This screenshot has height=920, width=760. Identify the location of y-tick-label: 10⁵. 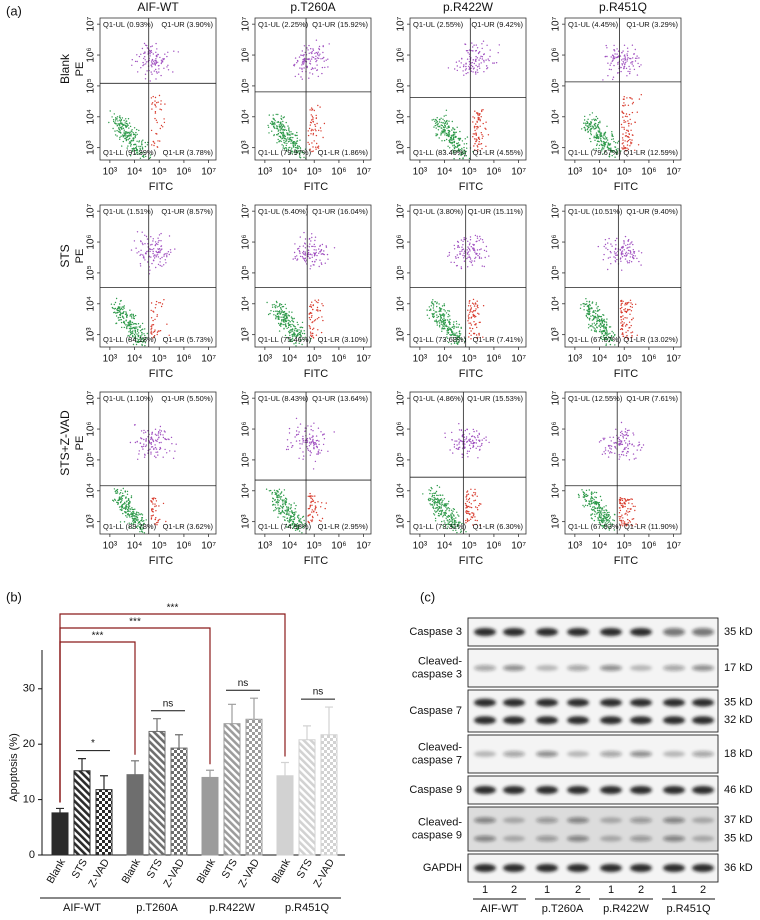
(91, 459).